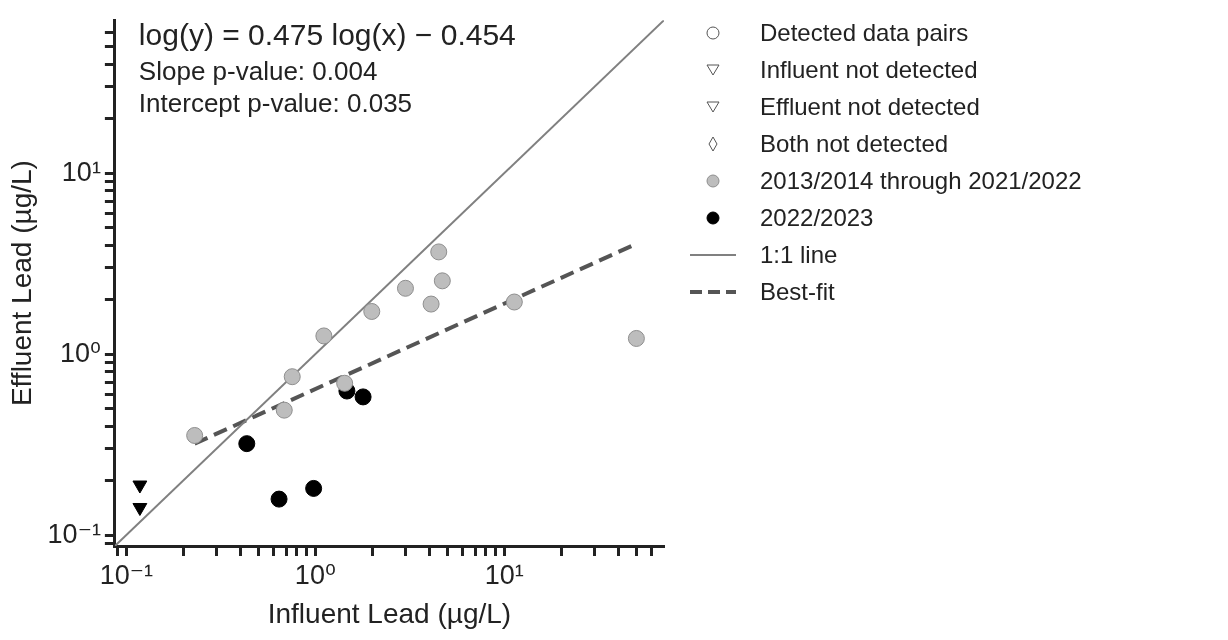 The height and width of the screenshot is (640, 1228). Describe the element at coordinates (504, 574) in the screenshot. I see `x-tick-label: 10¹` at that location.